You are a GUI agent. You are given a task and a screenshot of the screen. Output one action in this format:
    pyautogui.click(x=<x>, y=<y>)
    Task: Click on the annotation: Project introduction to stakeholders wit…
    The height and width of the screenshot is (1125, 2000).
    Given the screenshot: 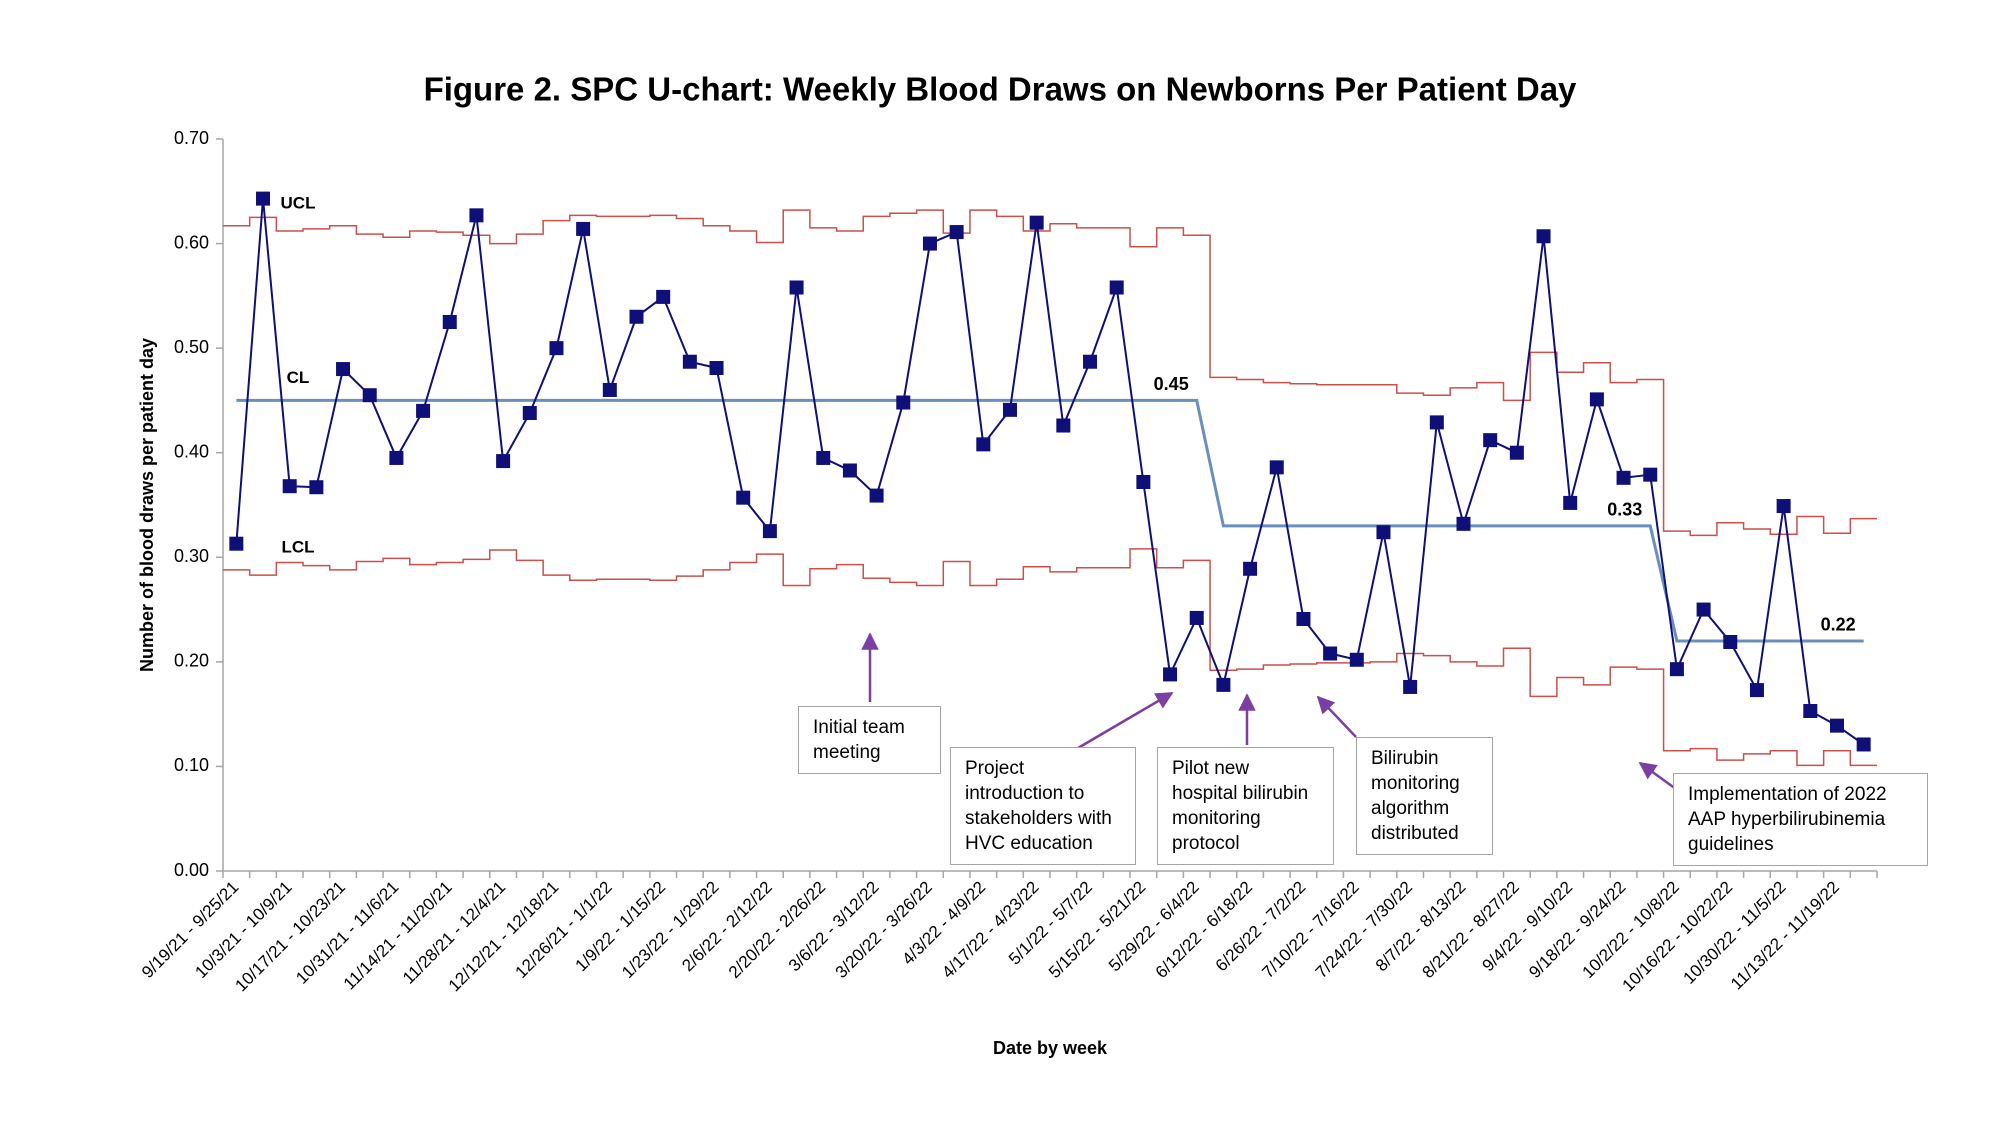 What is the action you would take?
    pyautogui.click(x=1043, y=806)
    